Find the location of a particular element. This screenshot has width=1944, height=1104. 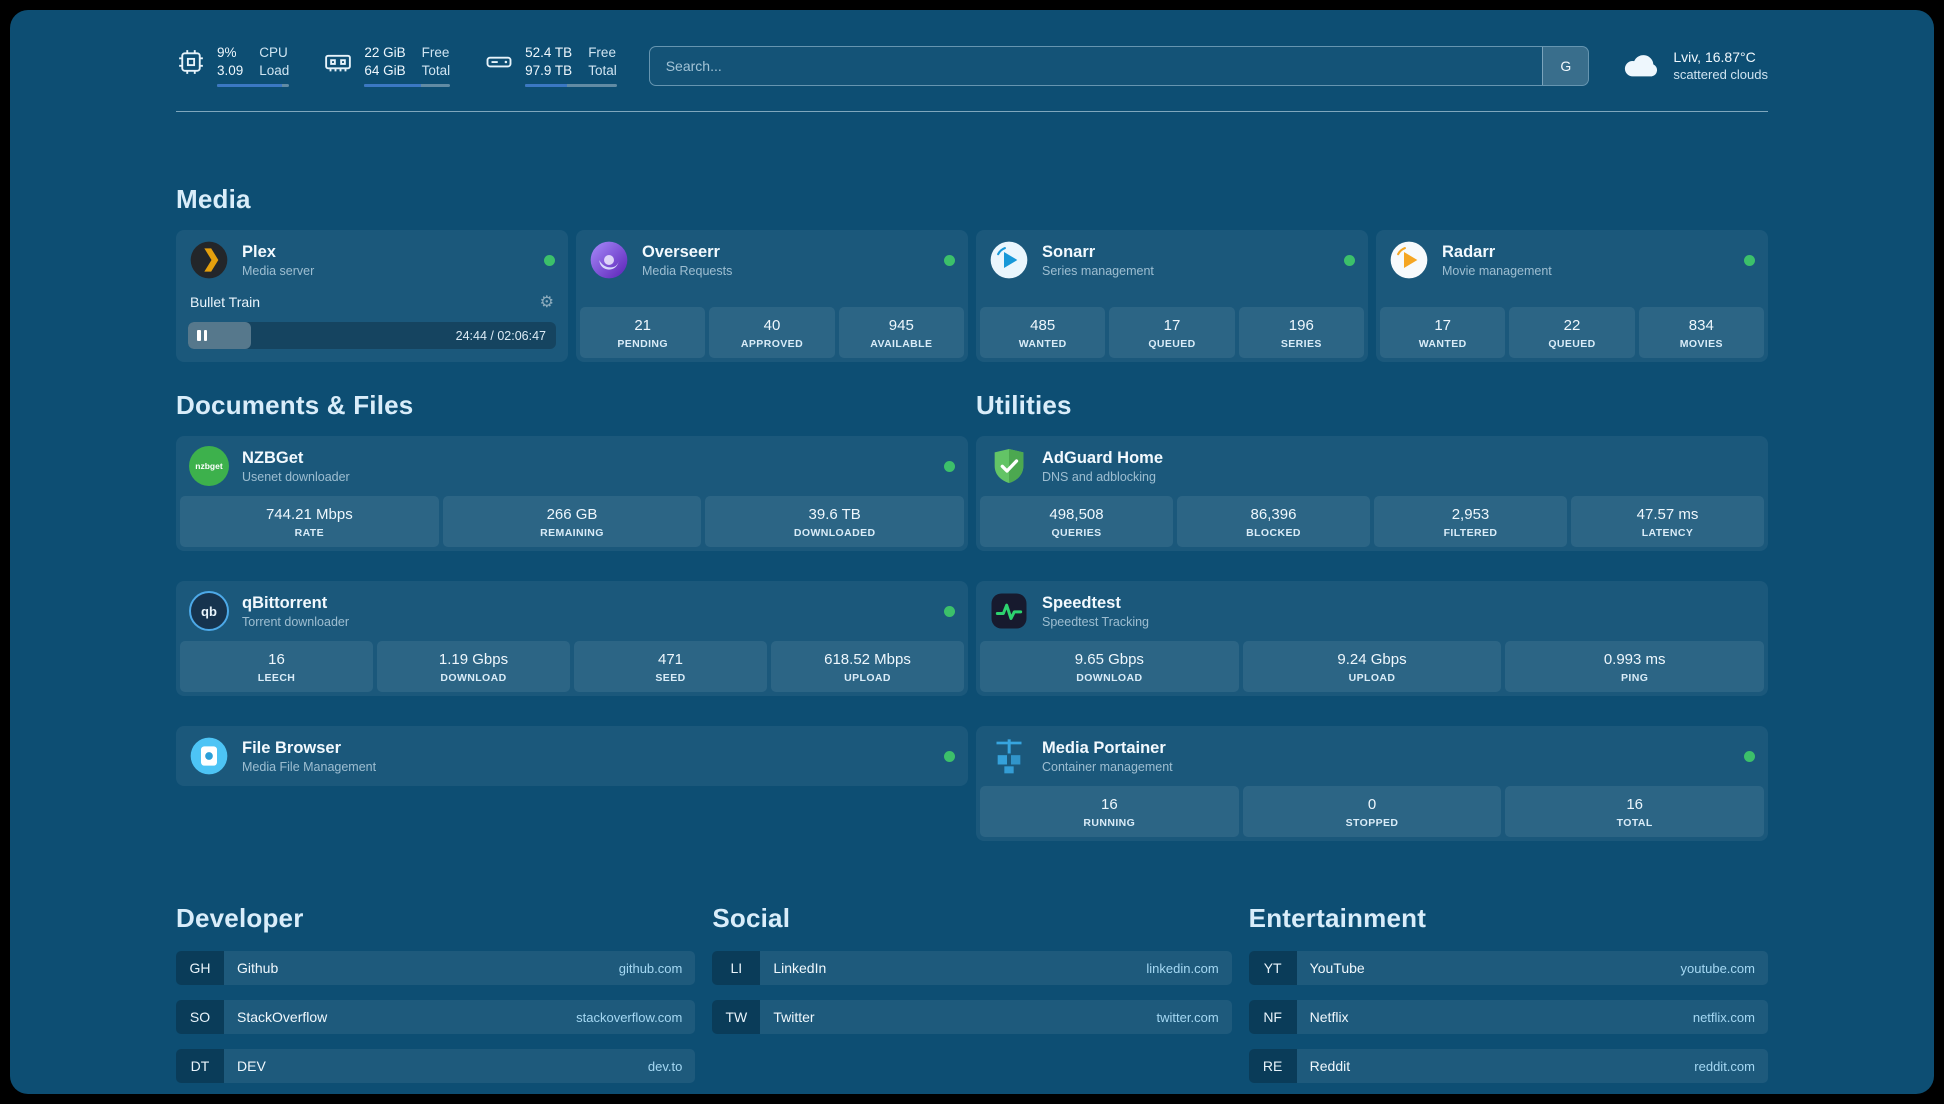

disk-progress-bar is located at coordinates (571, 85).